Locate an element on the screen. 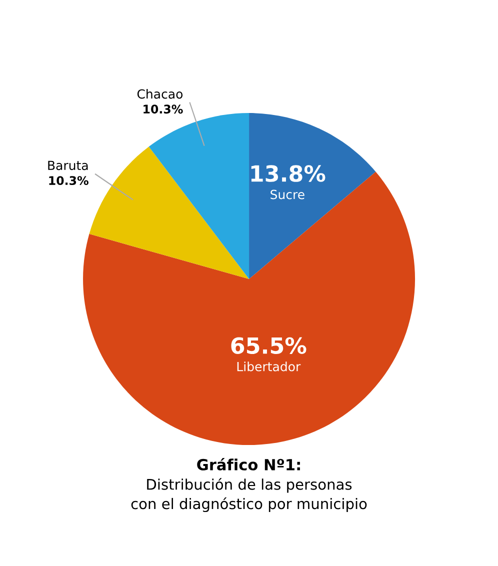 The image size is (498, 566). slice-label: Chacao is located at coordinates (160, 94).